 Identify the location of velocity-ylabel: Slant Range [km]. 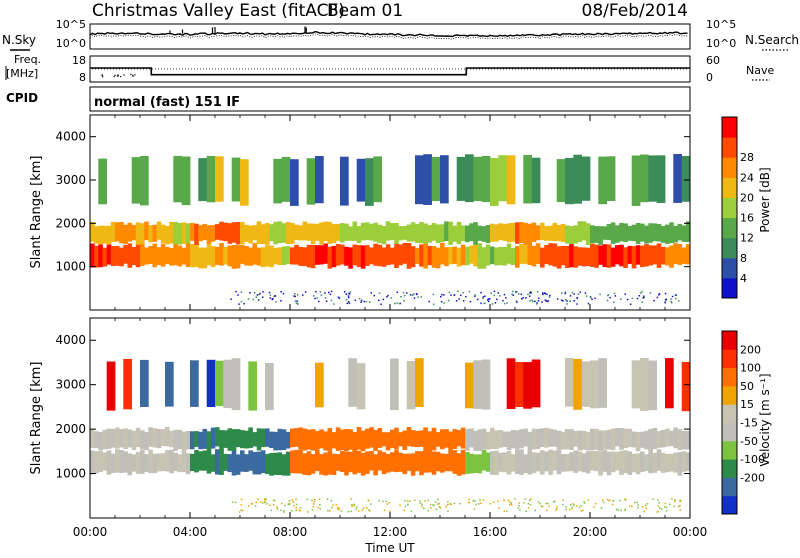
(36, 418).